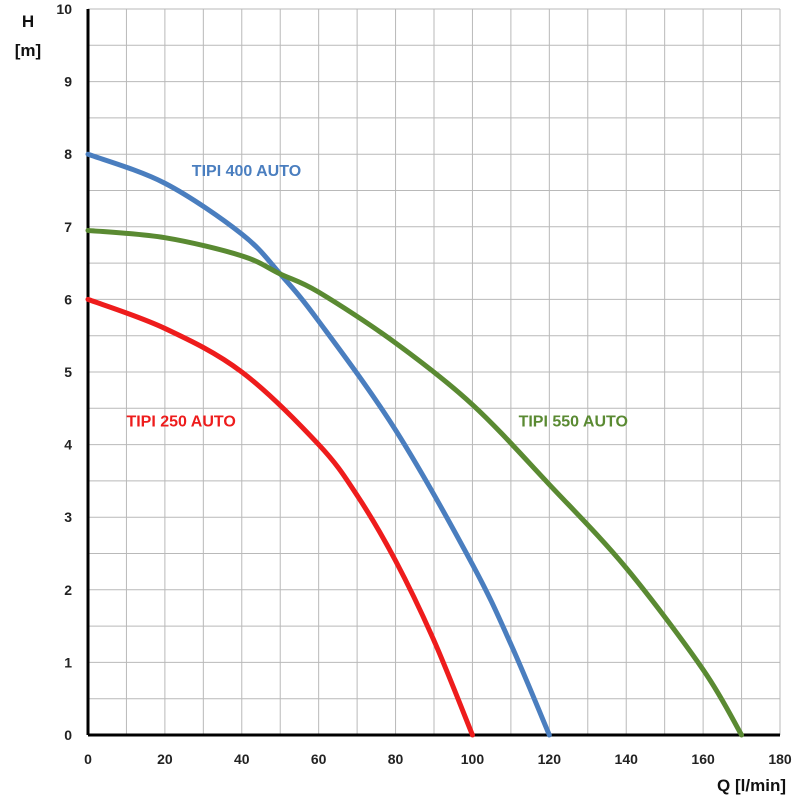  What do you see at coordinates (68, 662) in the screenshot?
I see `y-tick-label: 1` at bounding box center [68, 662].